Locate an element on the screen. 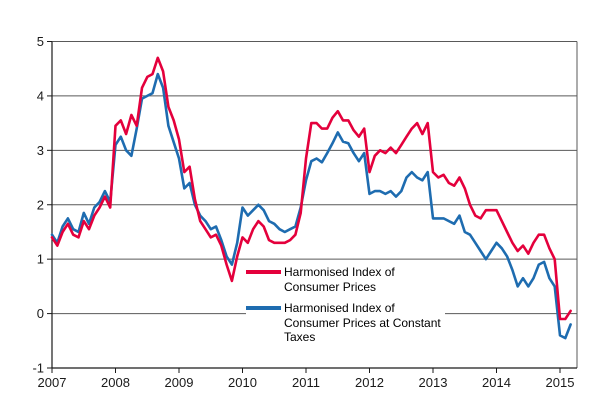 The image size is (605, 416). x-tick-label: 2013 is located at coordinates (433, 382).